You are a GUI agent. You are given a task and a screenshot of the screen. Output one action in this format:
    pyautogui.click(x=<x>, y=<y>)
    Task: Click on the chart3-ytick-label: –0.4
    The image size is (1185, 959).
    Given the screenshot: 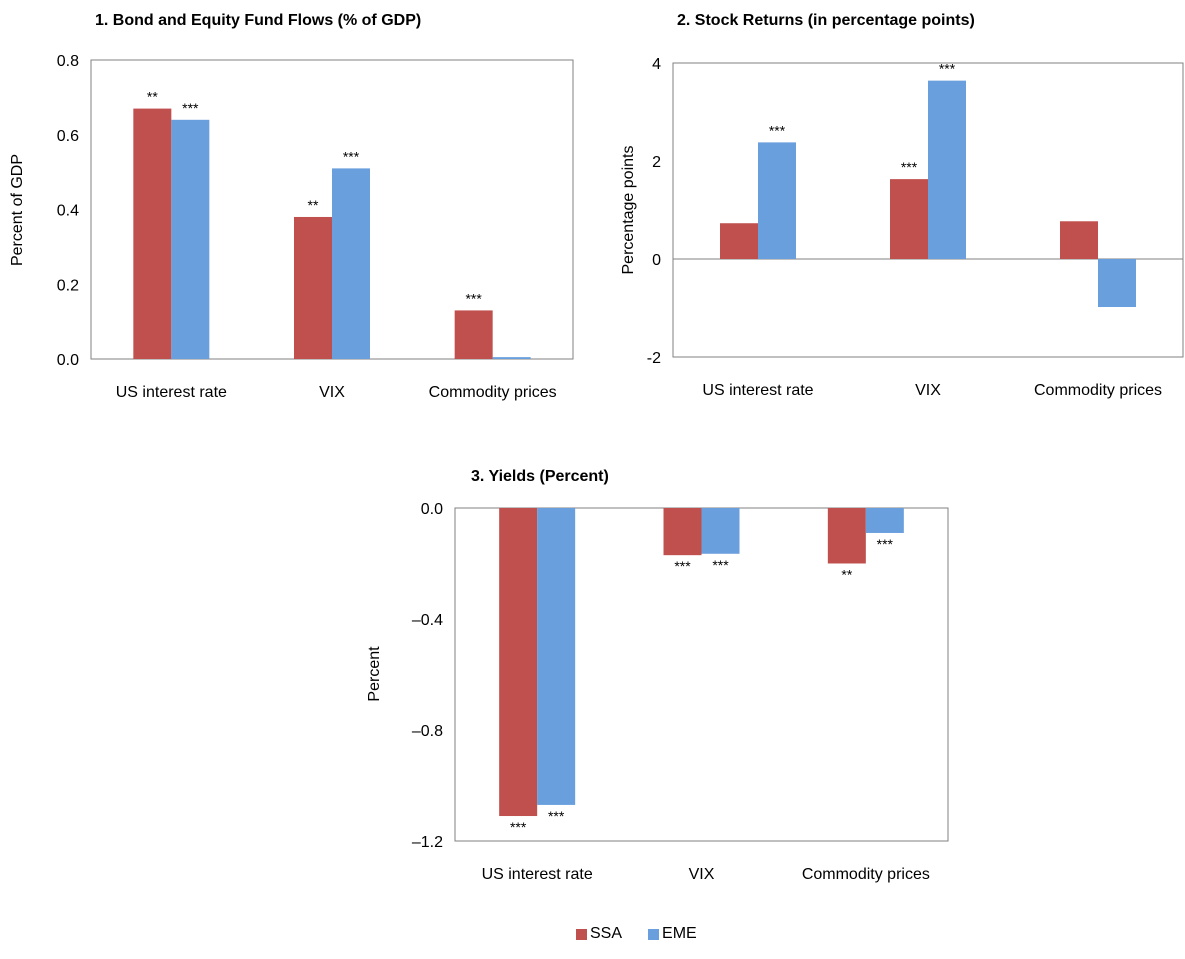 What is the action you would take?
    pyautogui.click(x=427, y=620)
    